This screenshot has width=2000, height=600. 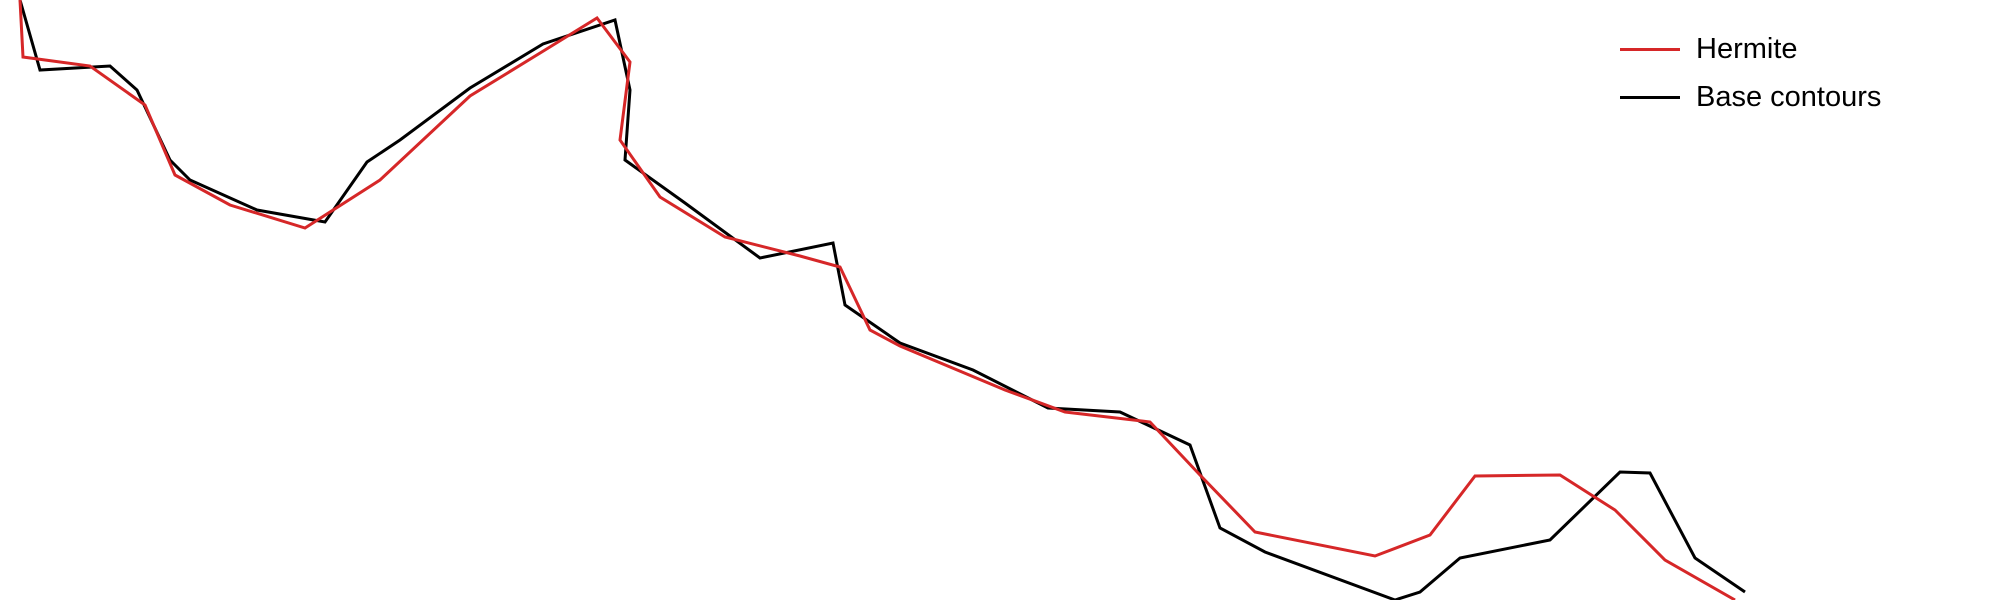 I want to click on chart-legend: Hermite Base contours, so click(x=1750, y=73).